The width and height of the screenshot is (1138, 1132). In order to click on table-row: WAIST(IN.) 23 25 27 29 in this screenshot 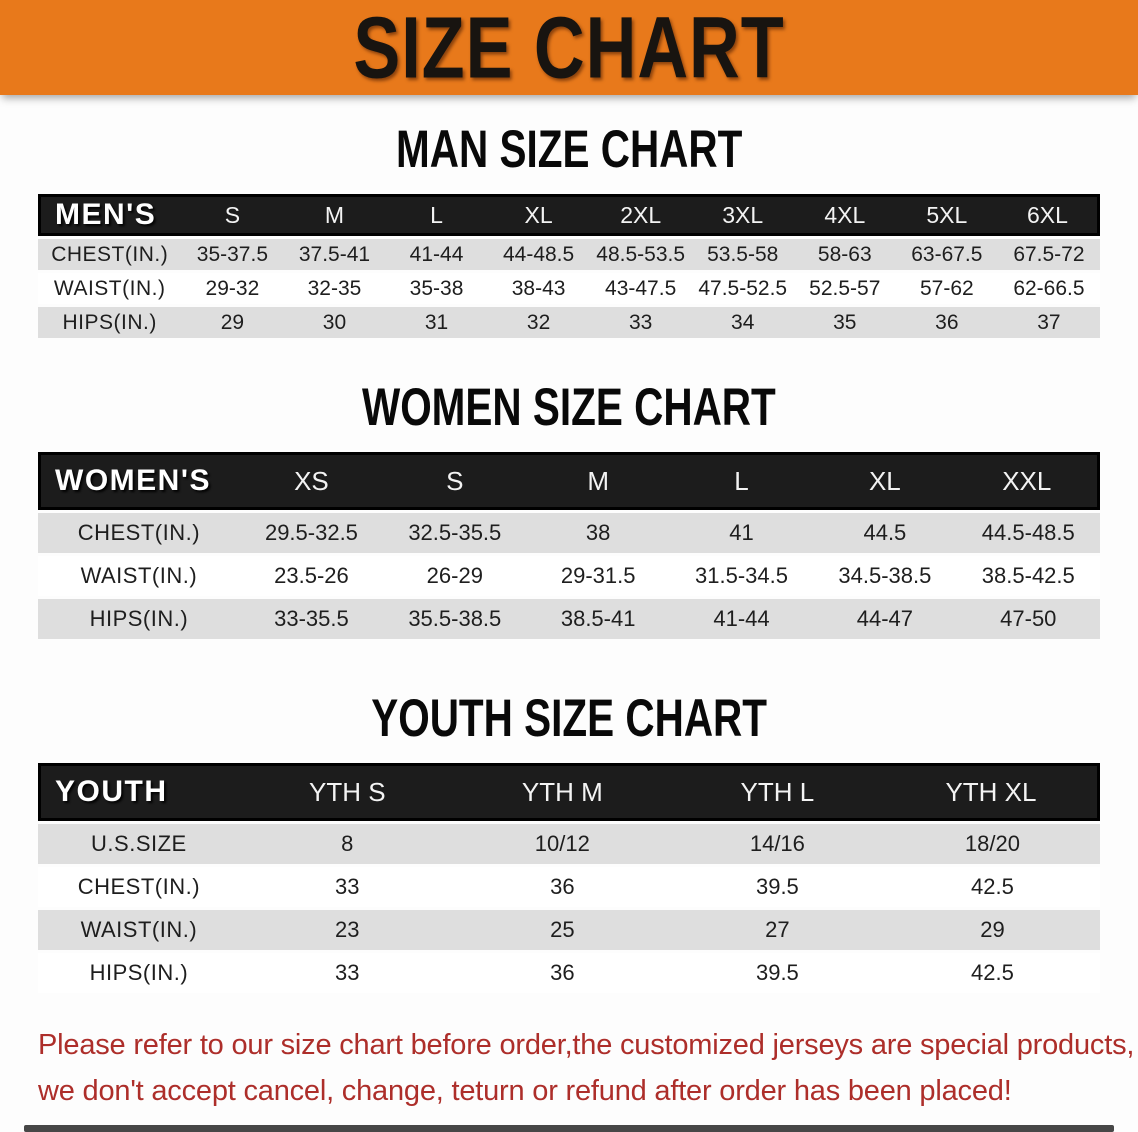, I will do `click(569, 930)`.